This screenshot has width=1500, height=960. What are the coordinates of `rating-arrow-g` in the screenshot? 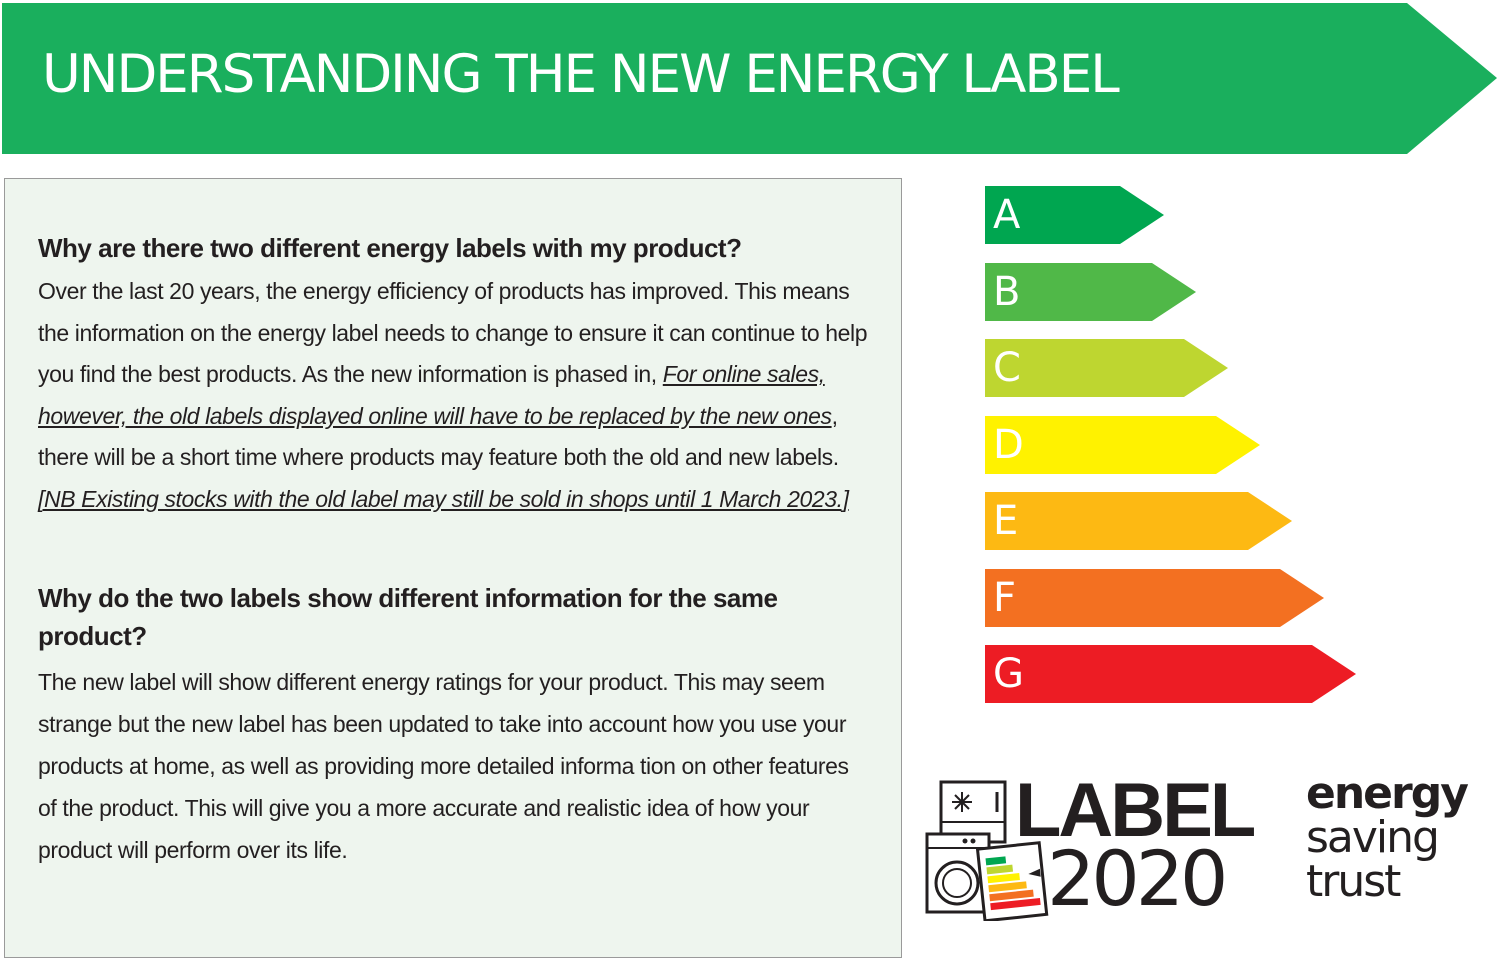 It's located at (1170, 674).